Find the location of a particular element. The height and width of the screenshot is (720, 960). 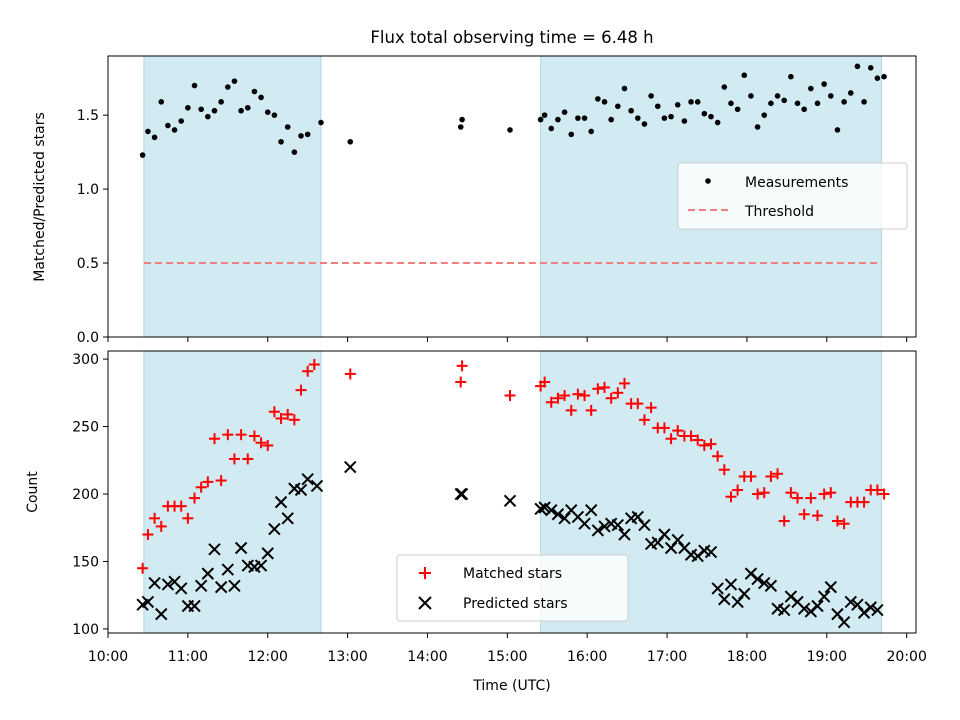

bottom-legend: Matched stars Predicted stars is located at coordinates (512, 588).